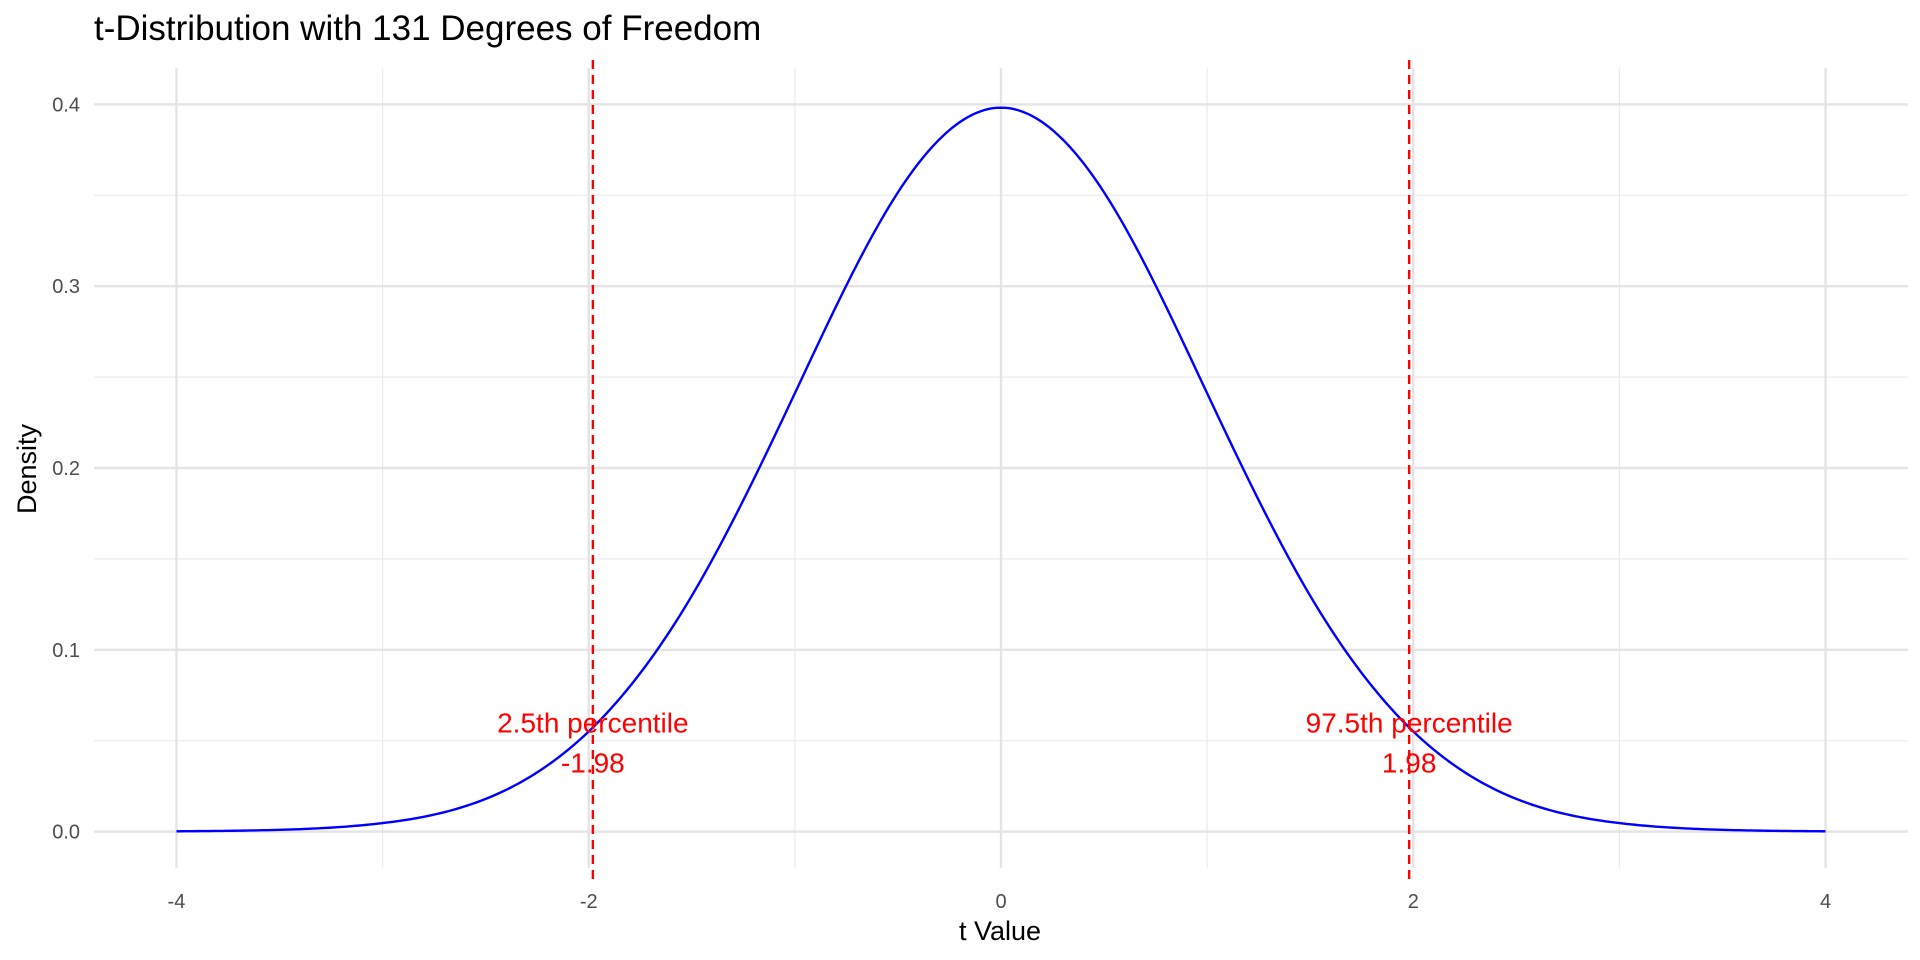  I want to click on x-axis-label: t Value, so click(1000, 931).